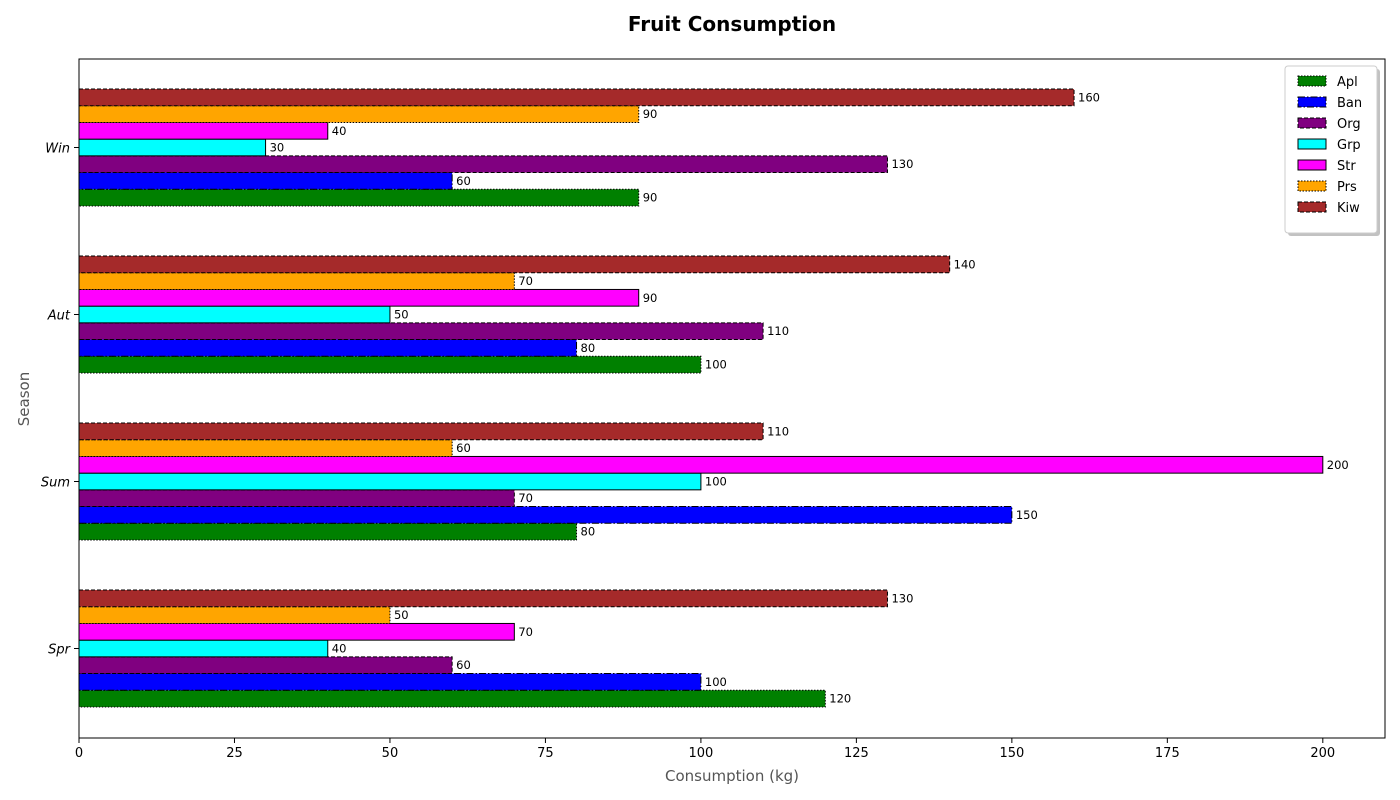 This screenshot has width=1400, height=800. What do you see at coordinates (732, 776) in the screenshot?
I see `x-axis-label: Consumption (kg)` at bounding box center [732, 776].